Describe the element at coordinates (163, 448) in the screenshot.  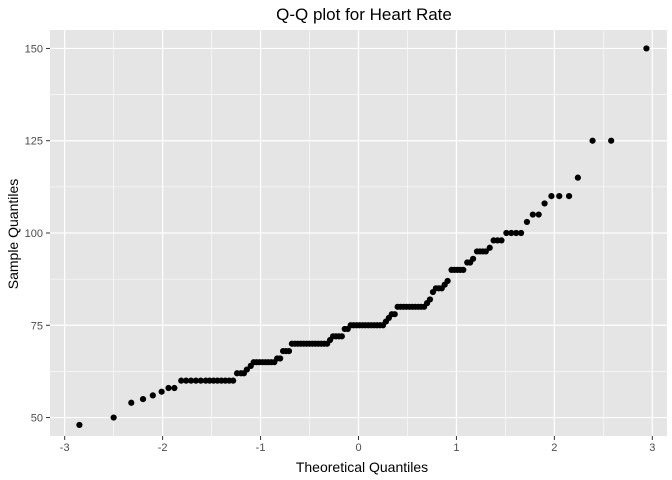
I see `x-tick-label: -2` at that location.